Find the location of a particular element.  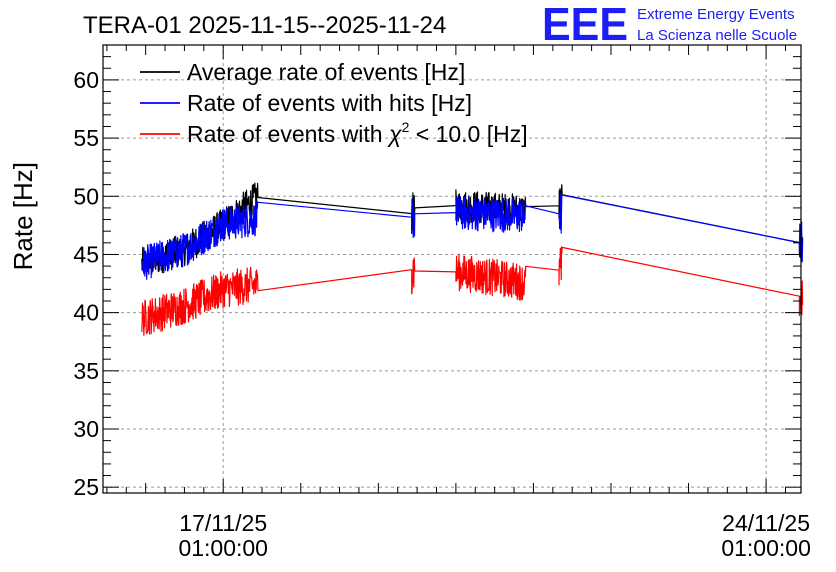

legend-label-2: Rate of events with hits [Hz] is located at coordinates (329, 103).